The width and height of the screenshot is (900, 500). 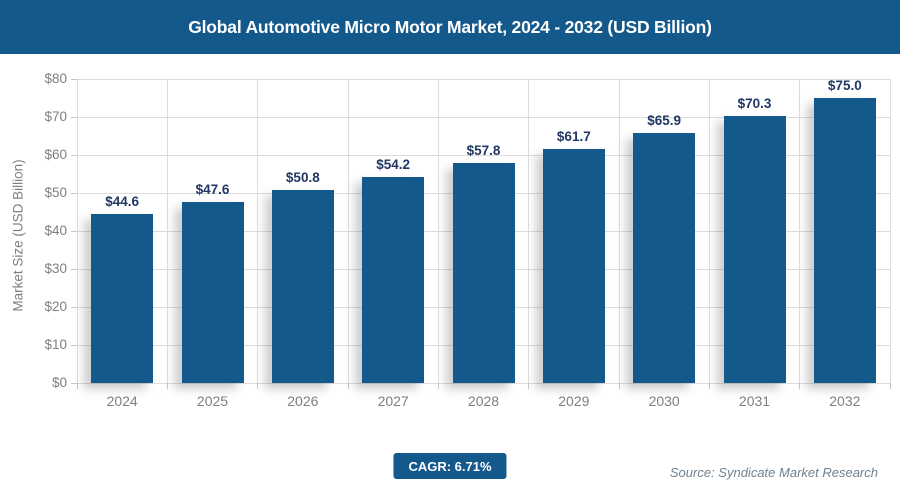 What do you see at coordinates (55, 116) in the screenshot?
I see `y-tick-label: $70` at bounding box center [55, 116].